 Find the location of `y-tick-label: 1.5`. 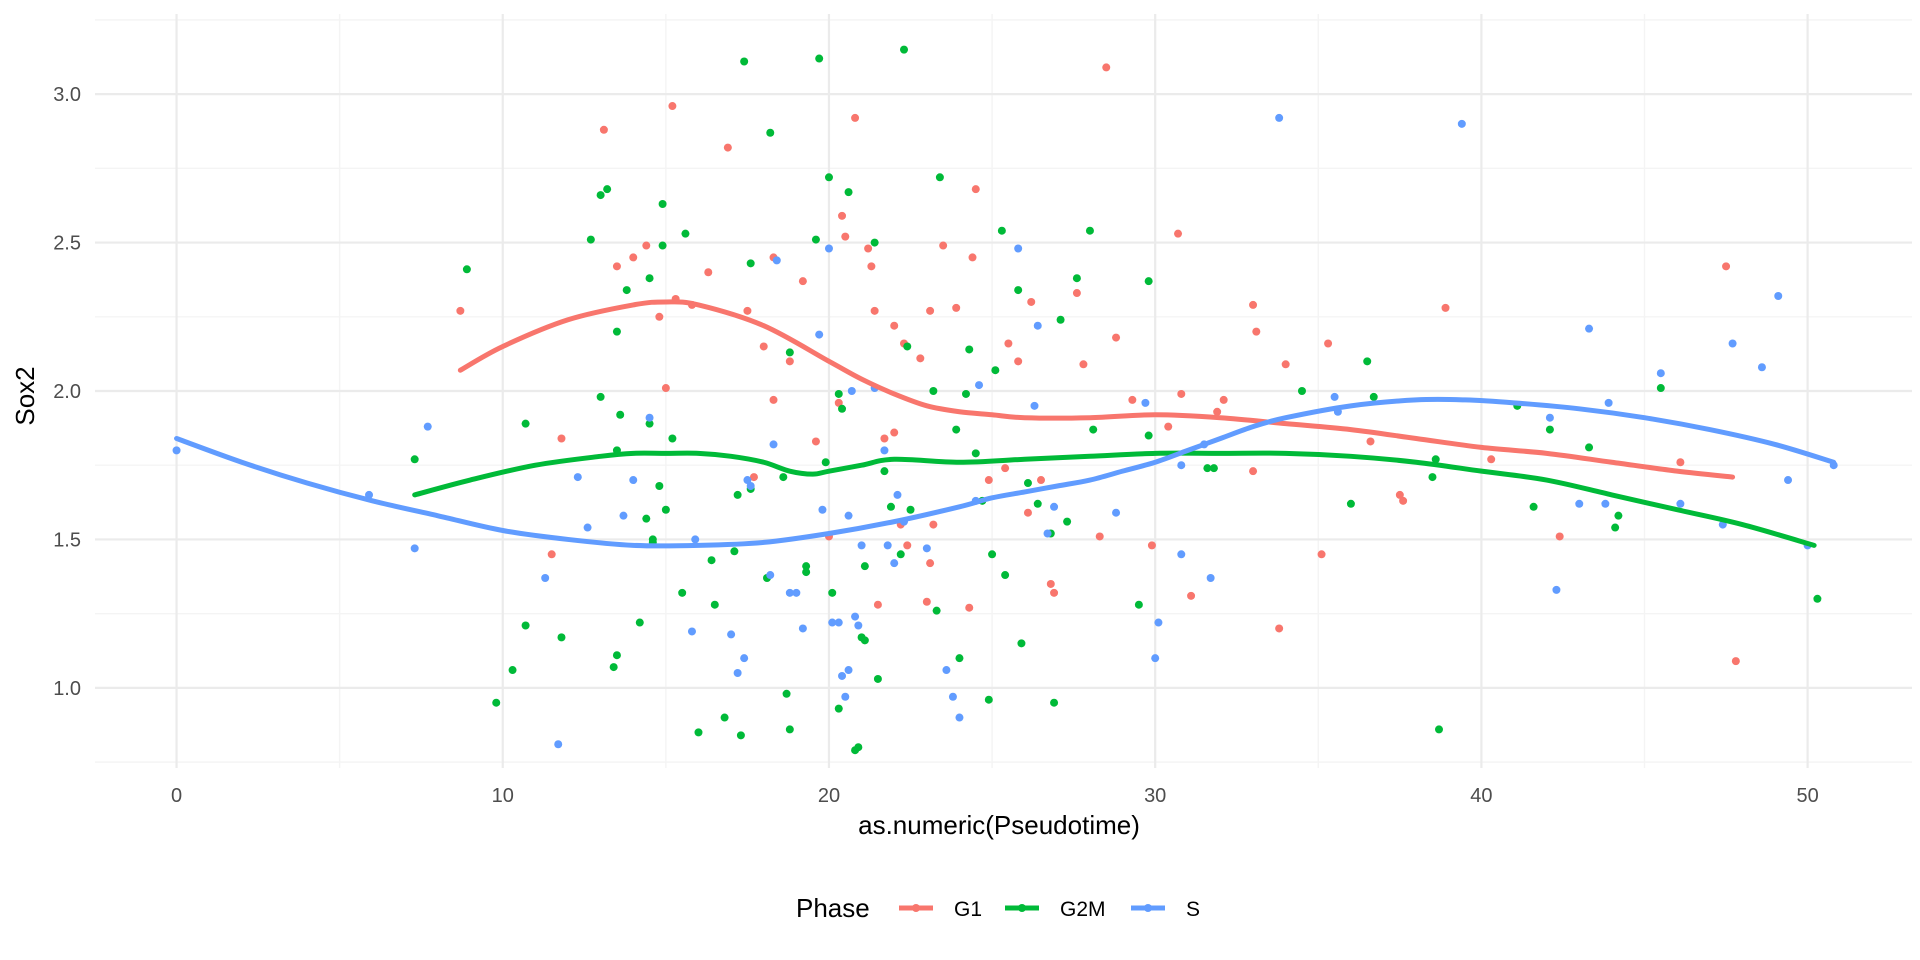

y-tick-label: 1.5 is located at coordinates (67, 540).